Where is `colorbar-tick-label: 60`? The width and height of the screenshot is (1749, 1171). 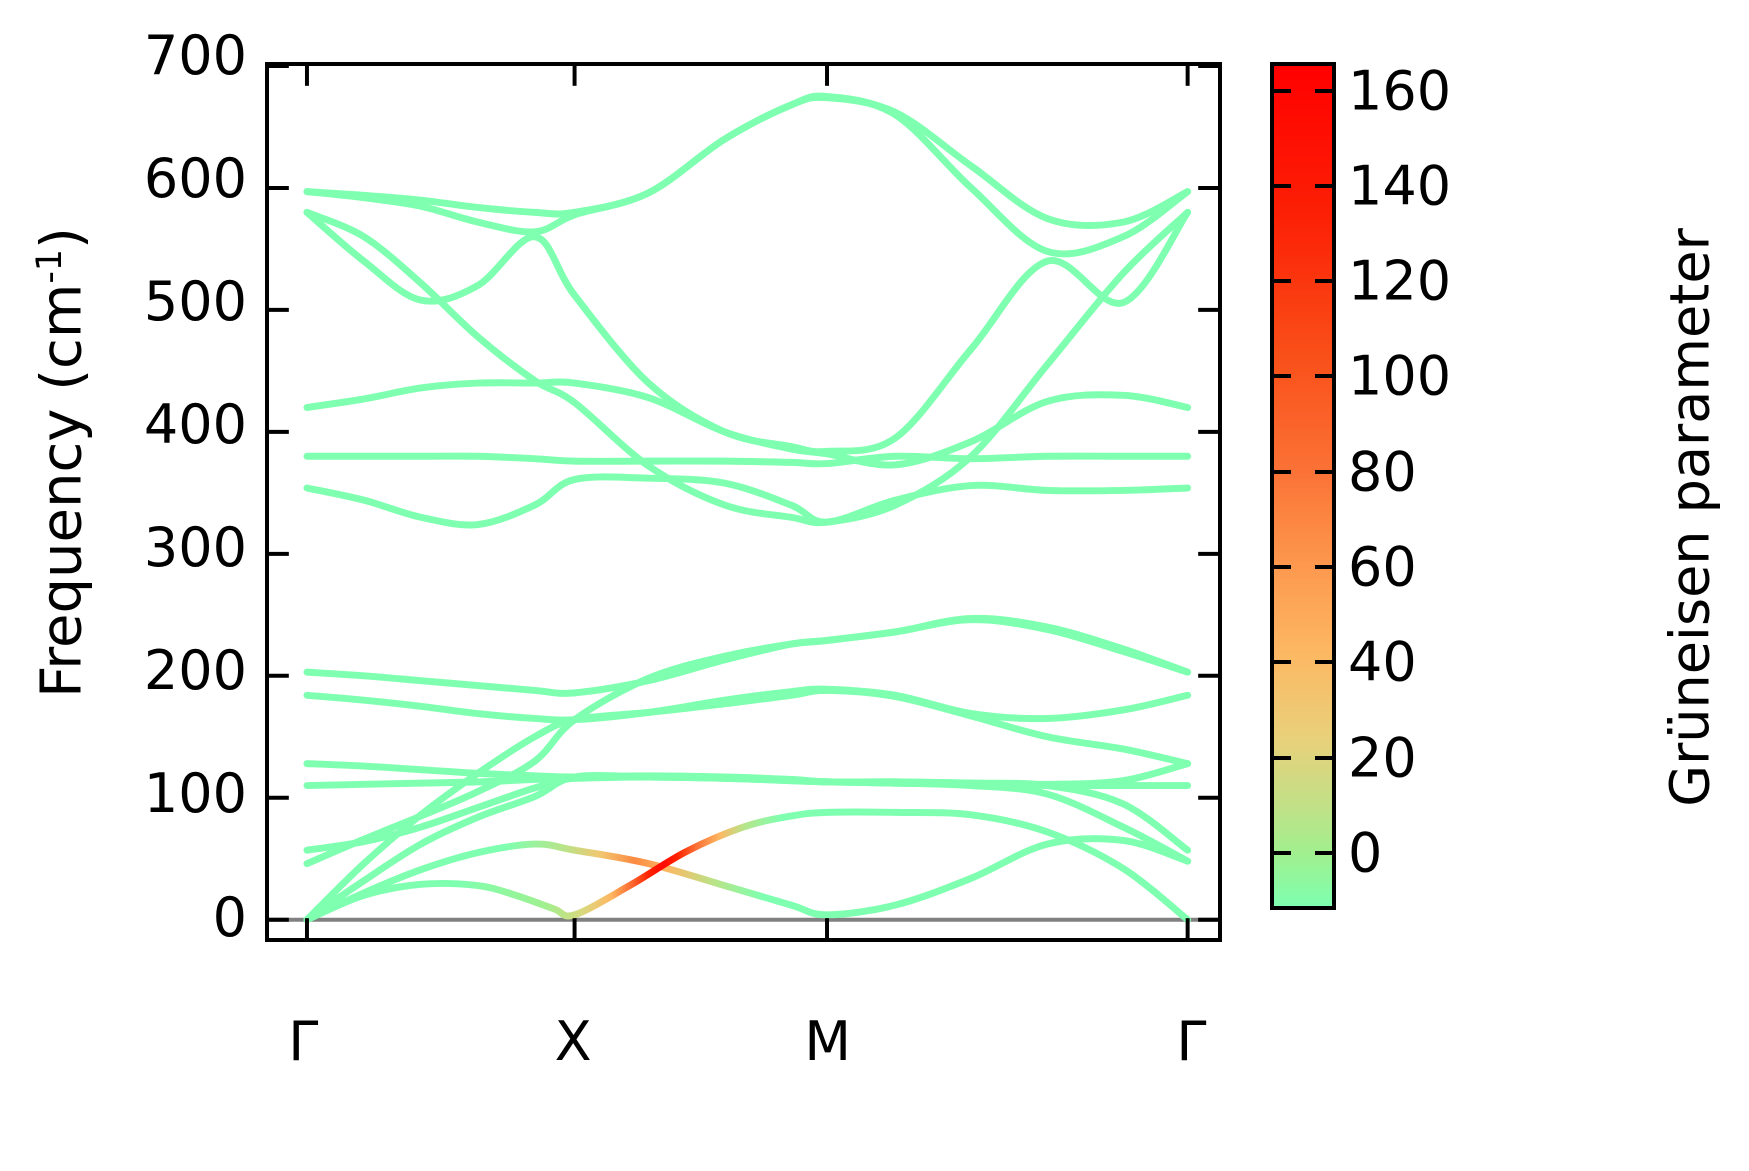
colorbar-tick-label: 60 is located at coordinates (1382, 567).